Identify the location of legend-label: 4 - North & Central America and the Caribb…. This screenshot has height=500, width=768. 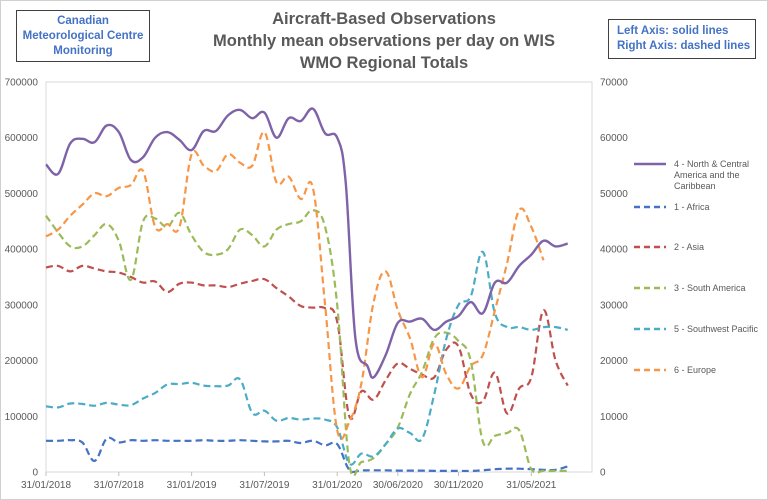
(711, 175).